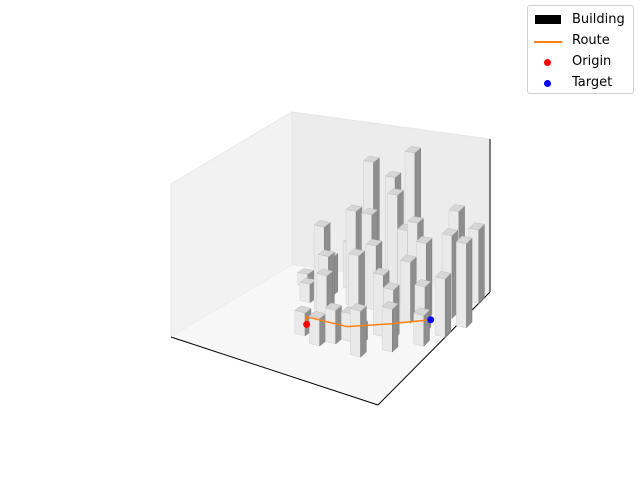 The image size is (640, 480). I want to click on route-group, so click(368, 321).